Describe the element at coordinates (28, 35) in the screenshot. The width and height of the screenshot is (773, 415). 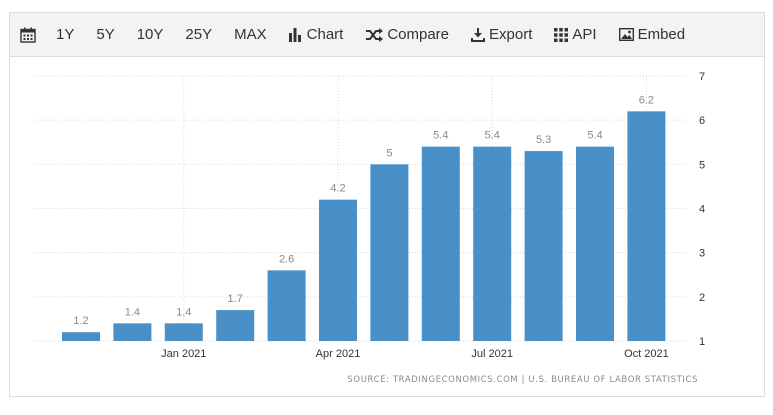
I see `calendar-icon` at that location.